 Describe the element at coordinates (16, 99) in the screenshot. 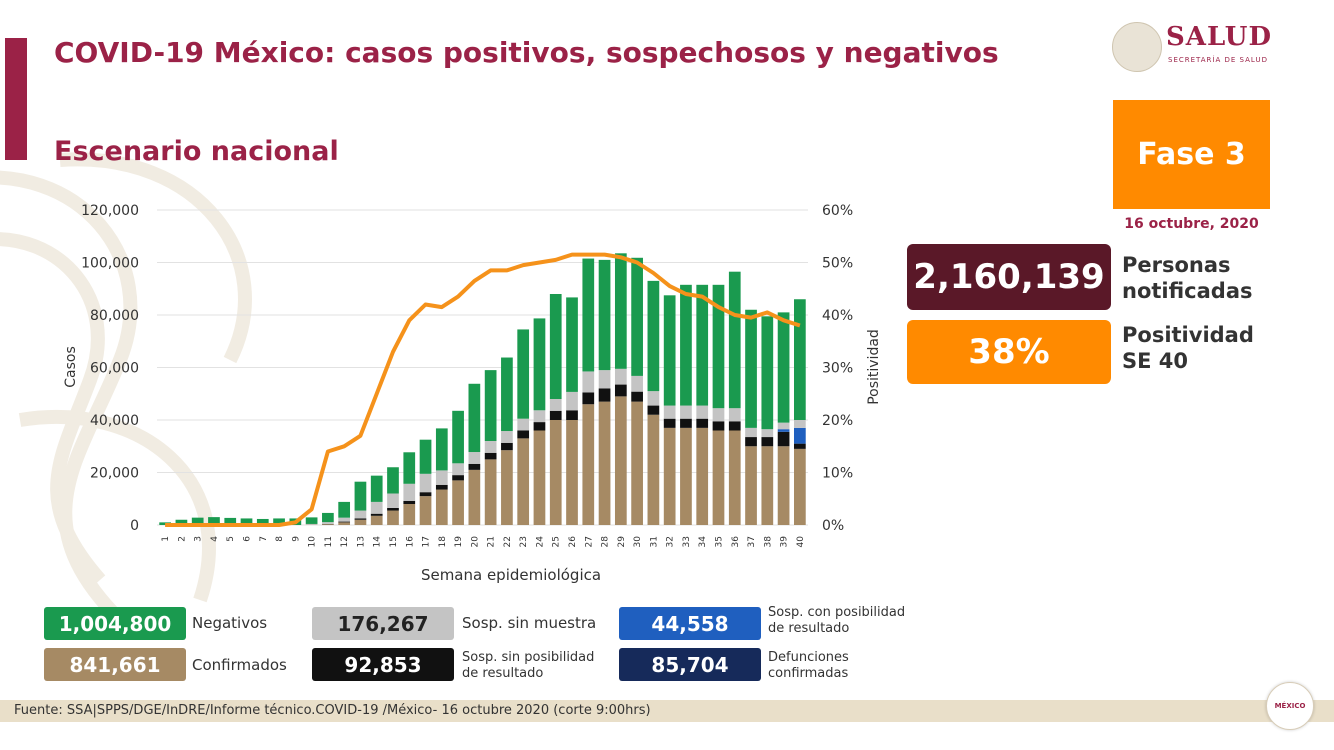

I see `title-accent-bar` at that location.